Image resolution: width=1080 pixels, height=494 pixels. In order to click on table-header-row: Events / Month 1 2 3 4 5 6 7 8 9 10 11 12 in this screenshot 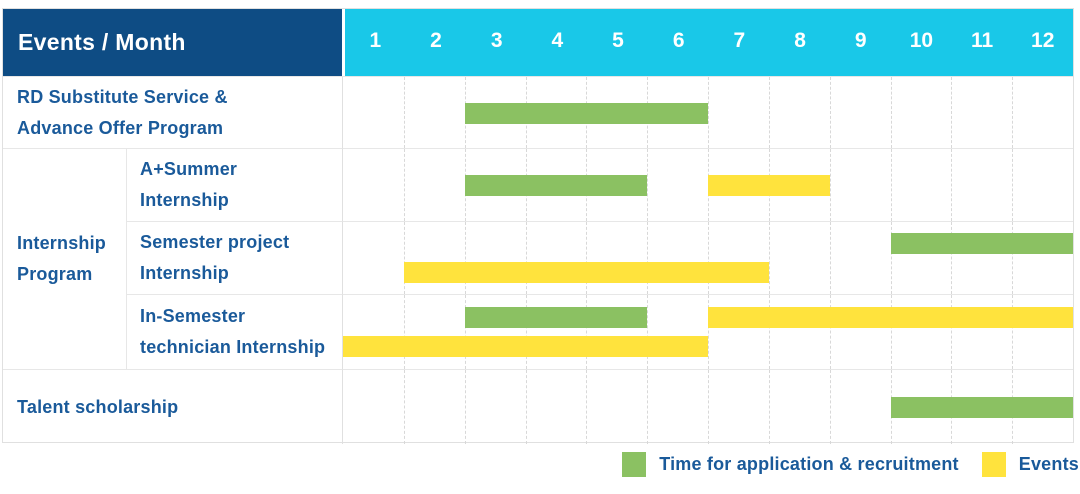, I will do `click(538, 42)`.